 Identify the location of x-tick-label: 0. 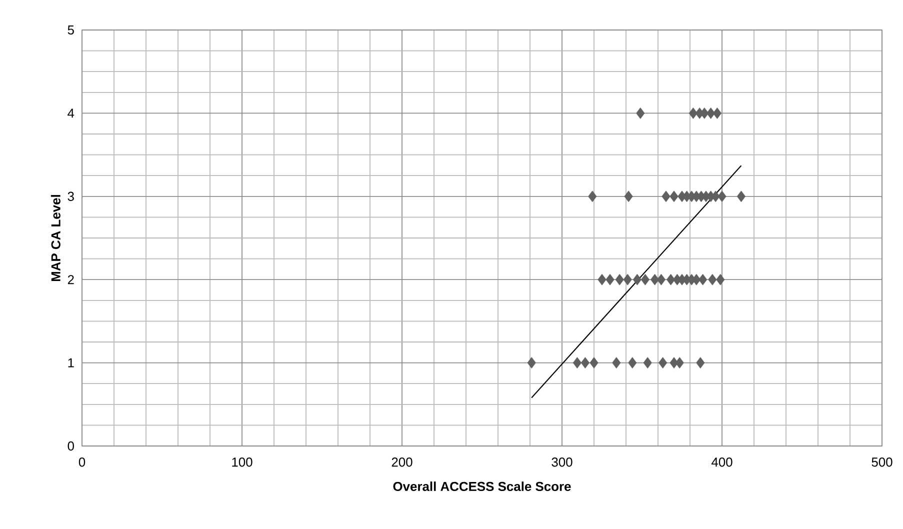
(82, 462).